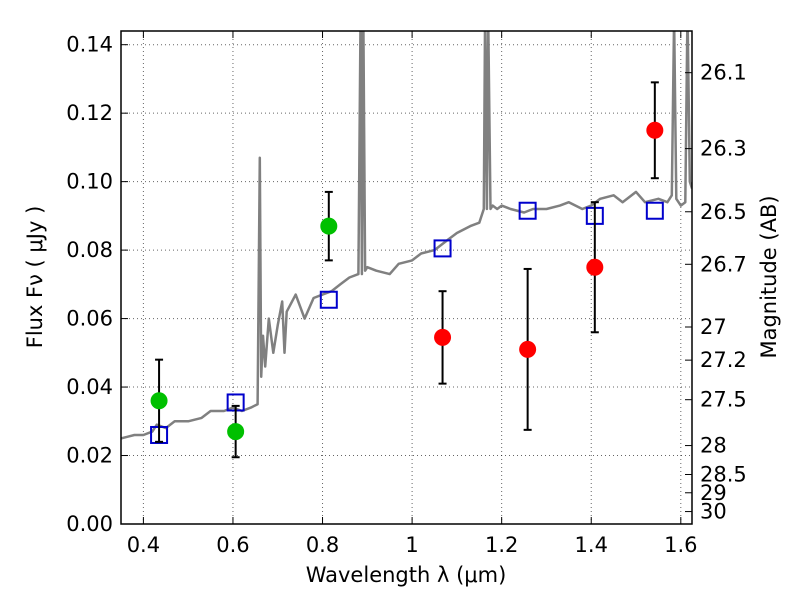 The height and width of the screenshot is (600, 800). What do you see at coordinates (723, 360) in the screenshot?
I see `y2-tick-label: 27.2` at bounding box center [723, 360].